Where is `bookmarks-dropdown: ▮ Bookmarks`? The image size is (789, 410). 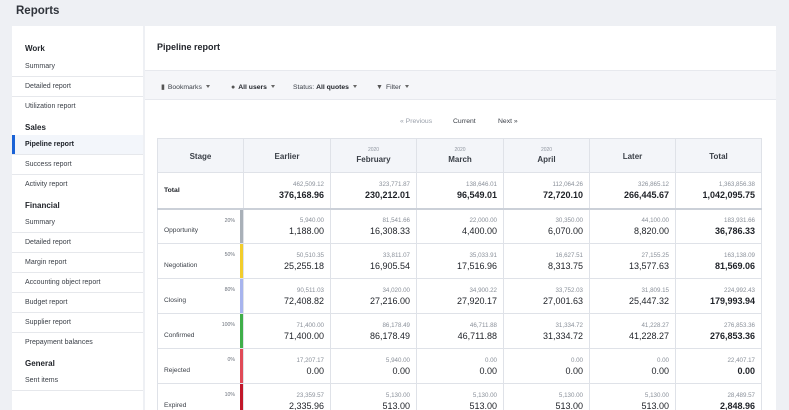
bookmarks-dropdown: ▮ Bookmarks is located at coordinates (185, 87).